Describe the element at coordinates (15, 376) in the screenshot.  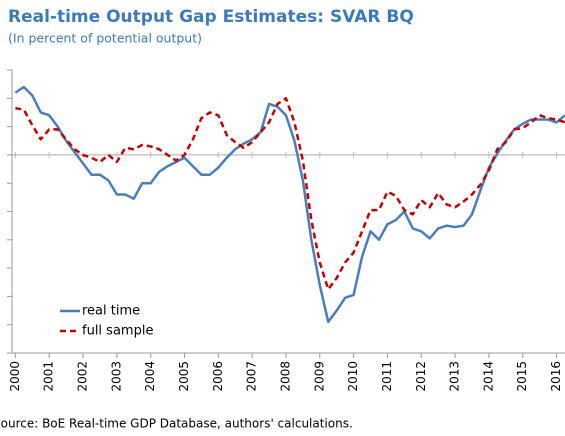
I see `x-tick-label: 2000` at that location.